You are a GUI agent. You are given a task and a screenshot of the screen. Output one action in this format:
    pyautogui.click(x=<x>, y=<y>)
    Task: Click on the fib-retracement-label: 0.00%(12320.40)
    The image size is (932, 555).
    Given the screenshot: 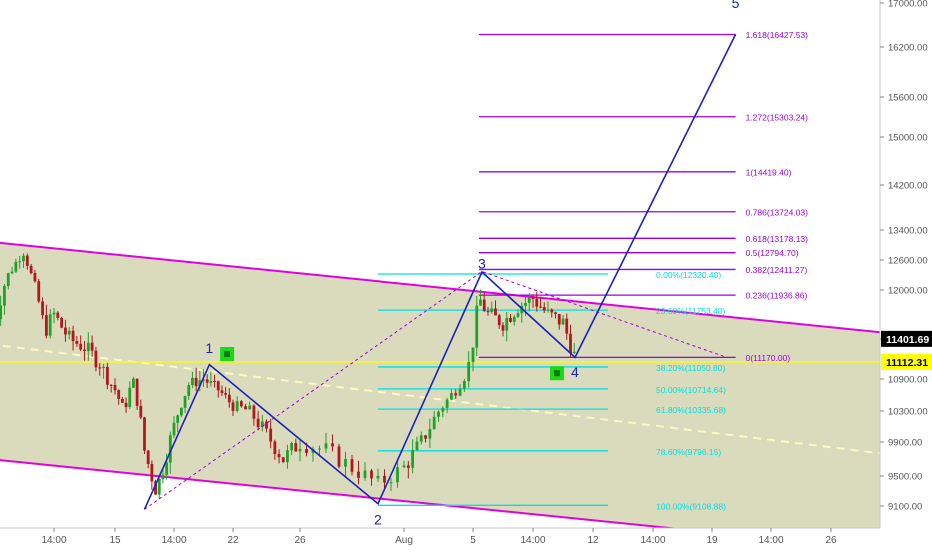 What is the action you would take?
    pyautogui.click(x=688, y=275)
    